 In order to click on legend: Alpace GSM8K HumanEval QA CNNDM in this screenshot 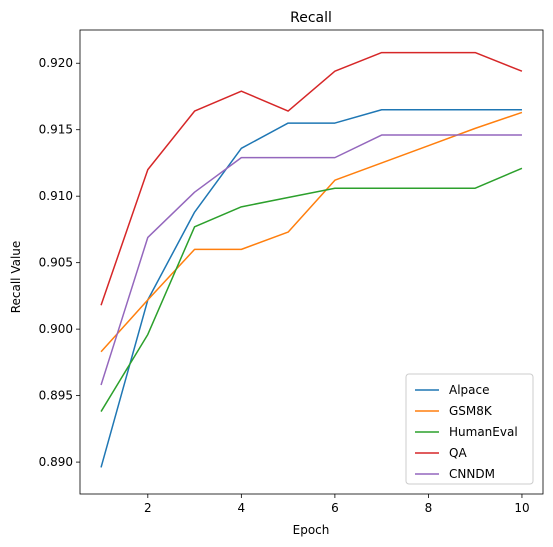, I will do `click(469, 429)`.